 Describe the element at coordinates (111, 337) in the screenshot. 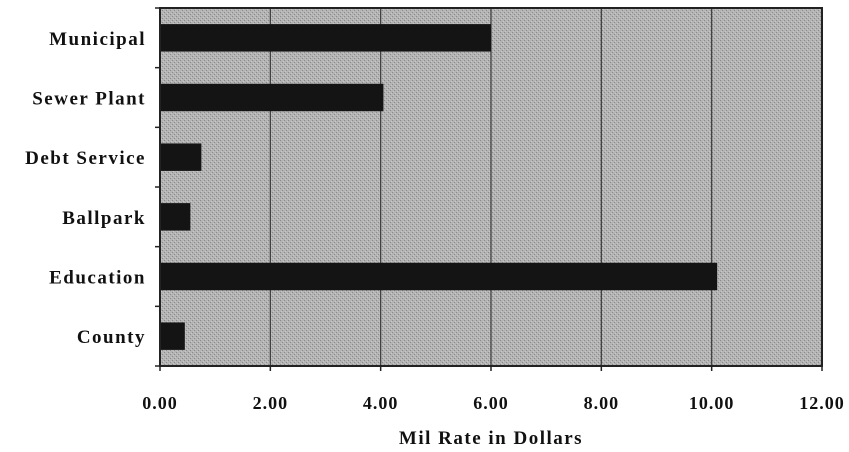

I see `category-label: County` at that location.